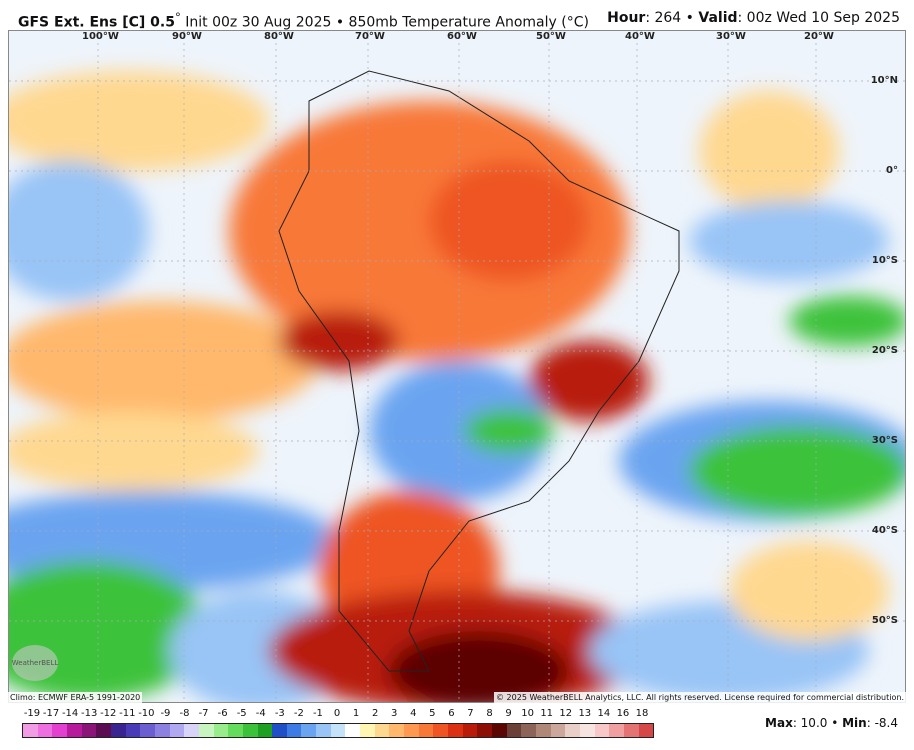 The image size is (914, 750). I want to click on colorbar, so click(338, 730).